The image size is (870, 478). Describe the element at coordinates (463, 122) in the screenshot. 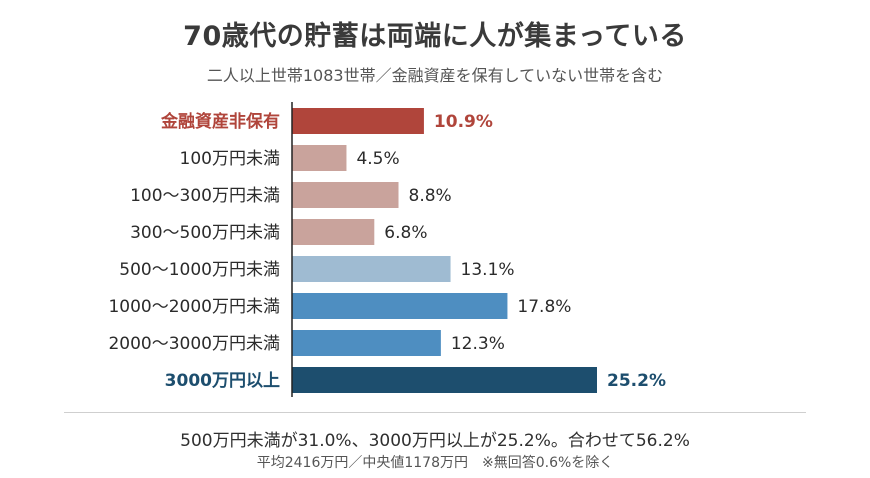

I see `value-label-0: 10.9%` at that location.